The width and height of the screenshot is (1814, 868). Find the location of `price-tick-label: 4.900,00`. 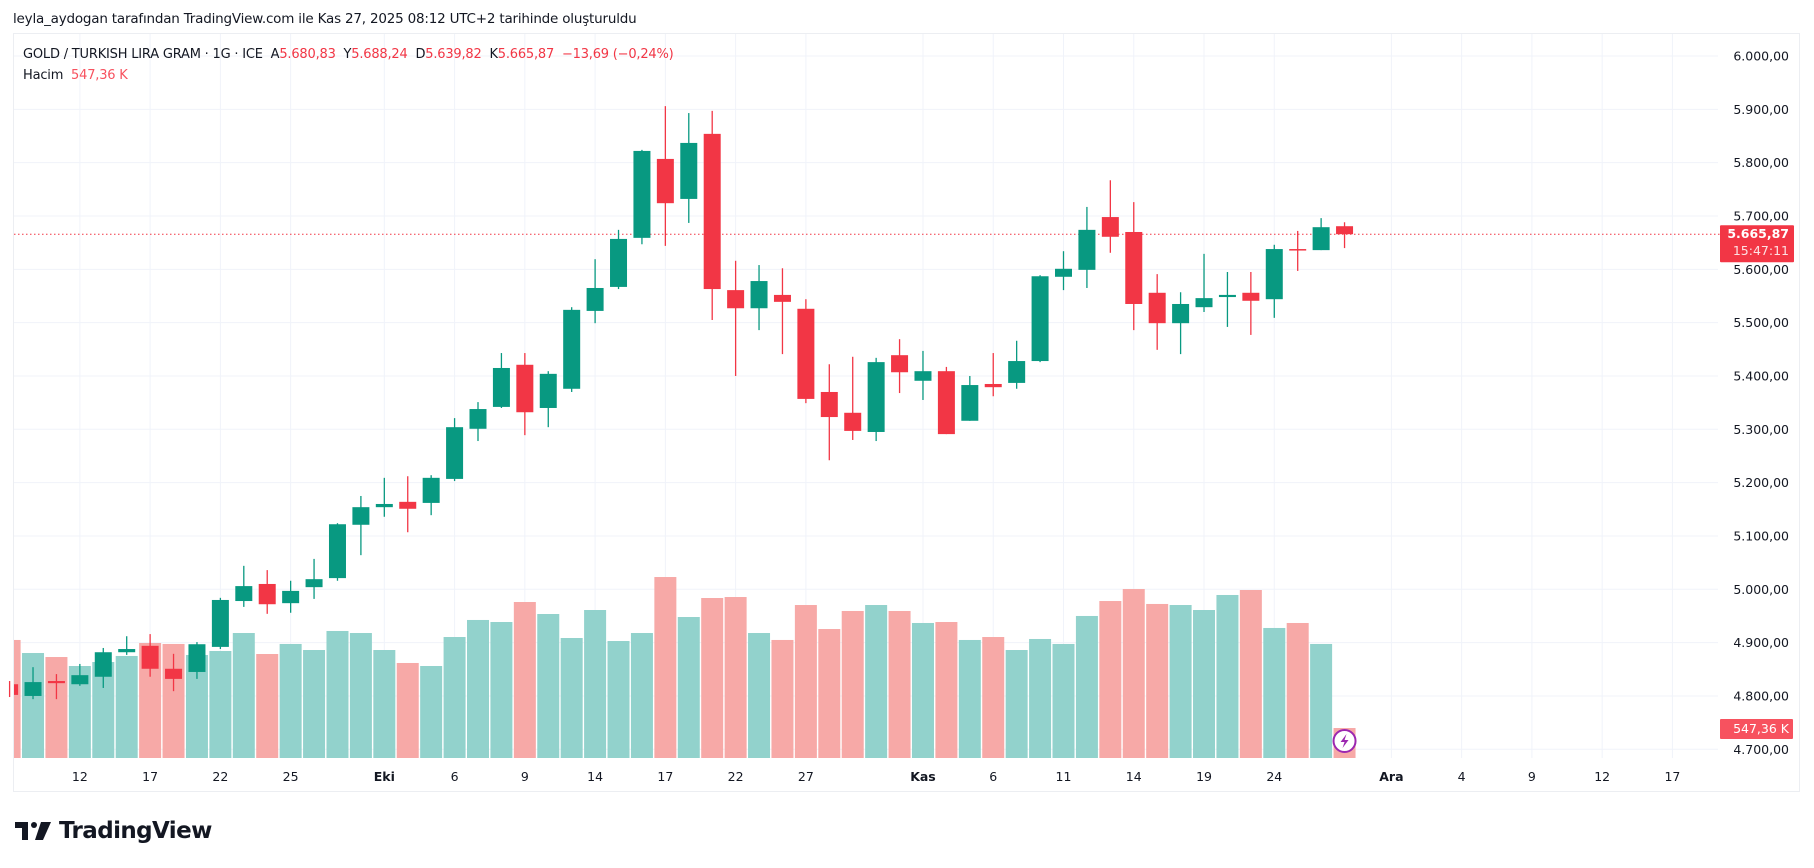

price-tick-label: 4.900,00 is located at coordinates (1761, 642).